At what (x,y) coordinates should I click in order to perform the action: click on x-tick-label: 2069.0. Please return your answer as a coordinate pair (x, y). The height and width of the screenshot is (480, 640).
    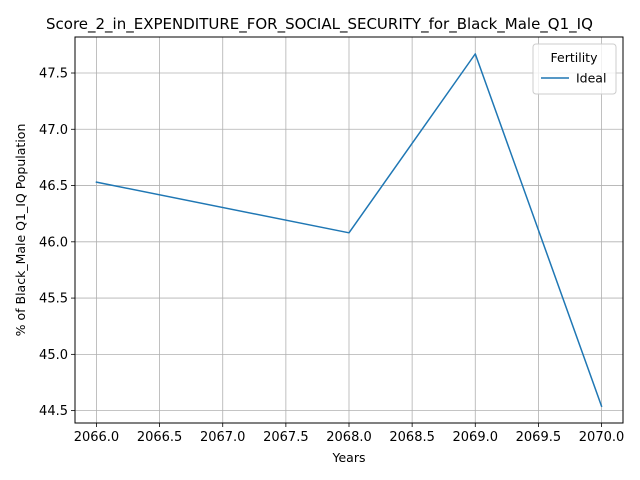
    Looking at the image, I should click on (476, 437).